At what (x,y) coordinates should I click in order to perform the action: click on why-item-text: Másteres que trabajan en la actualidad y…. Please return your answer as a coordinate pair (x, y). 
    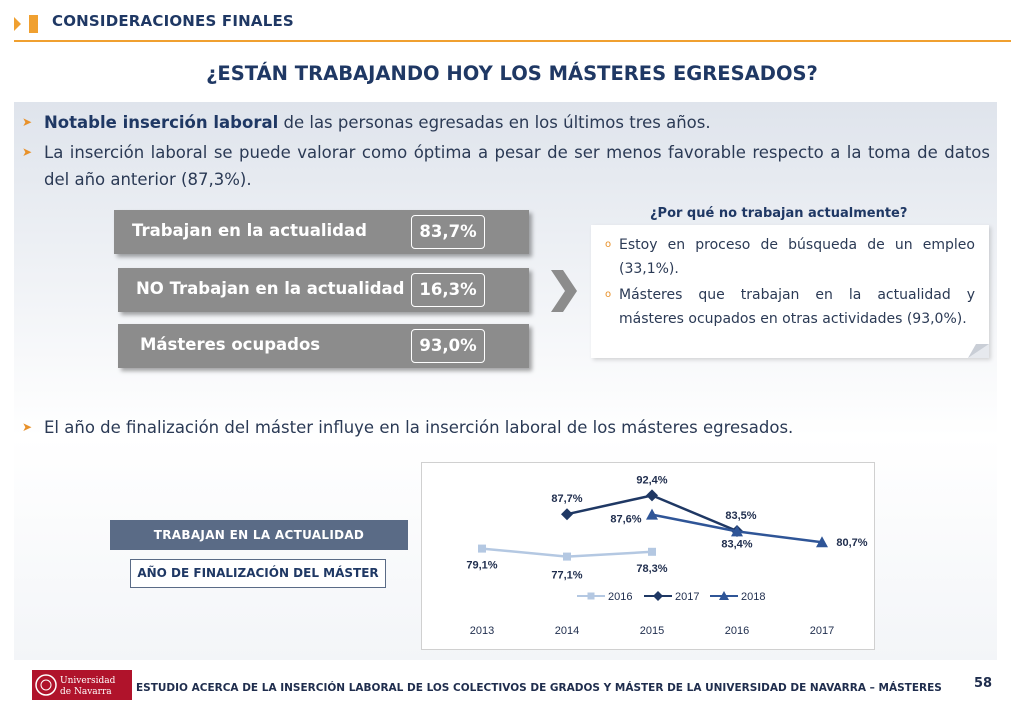
    Looking at the image, I should click on (797, 307).